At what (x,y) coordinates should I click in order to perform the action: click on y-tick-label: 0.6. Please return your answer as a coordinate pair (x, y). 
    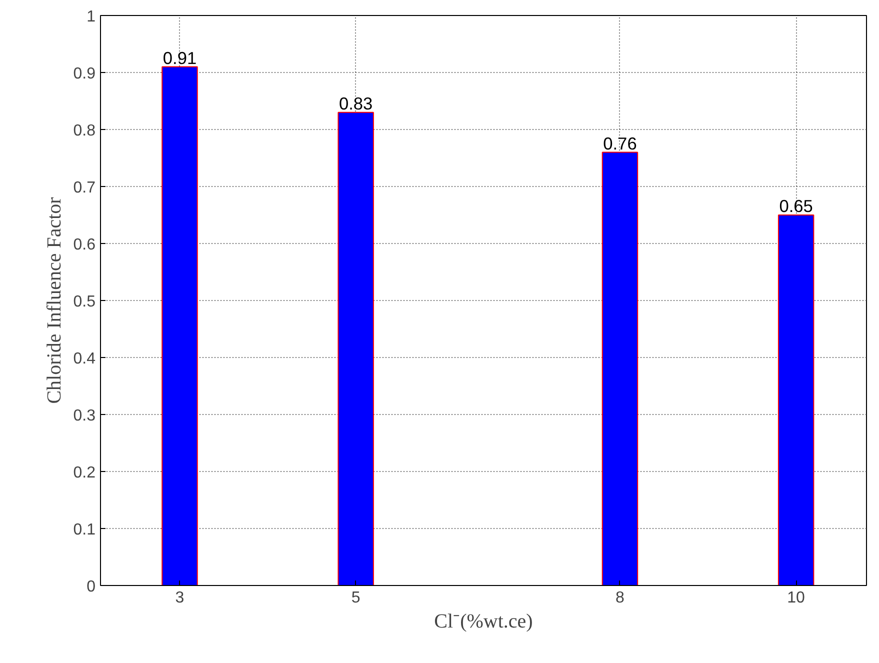
    Looking at the image, I should click on (84, 245).